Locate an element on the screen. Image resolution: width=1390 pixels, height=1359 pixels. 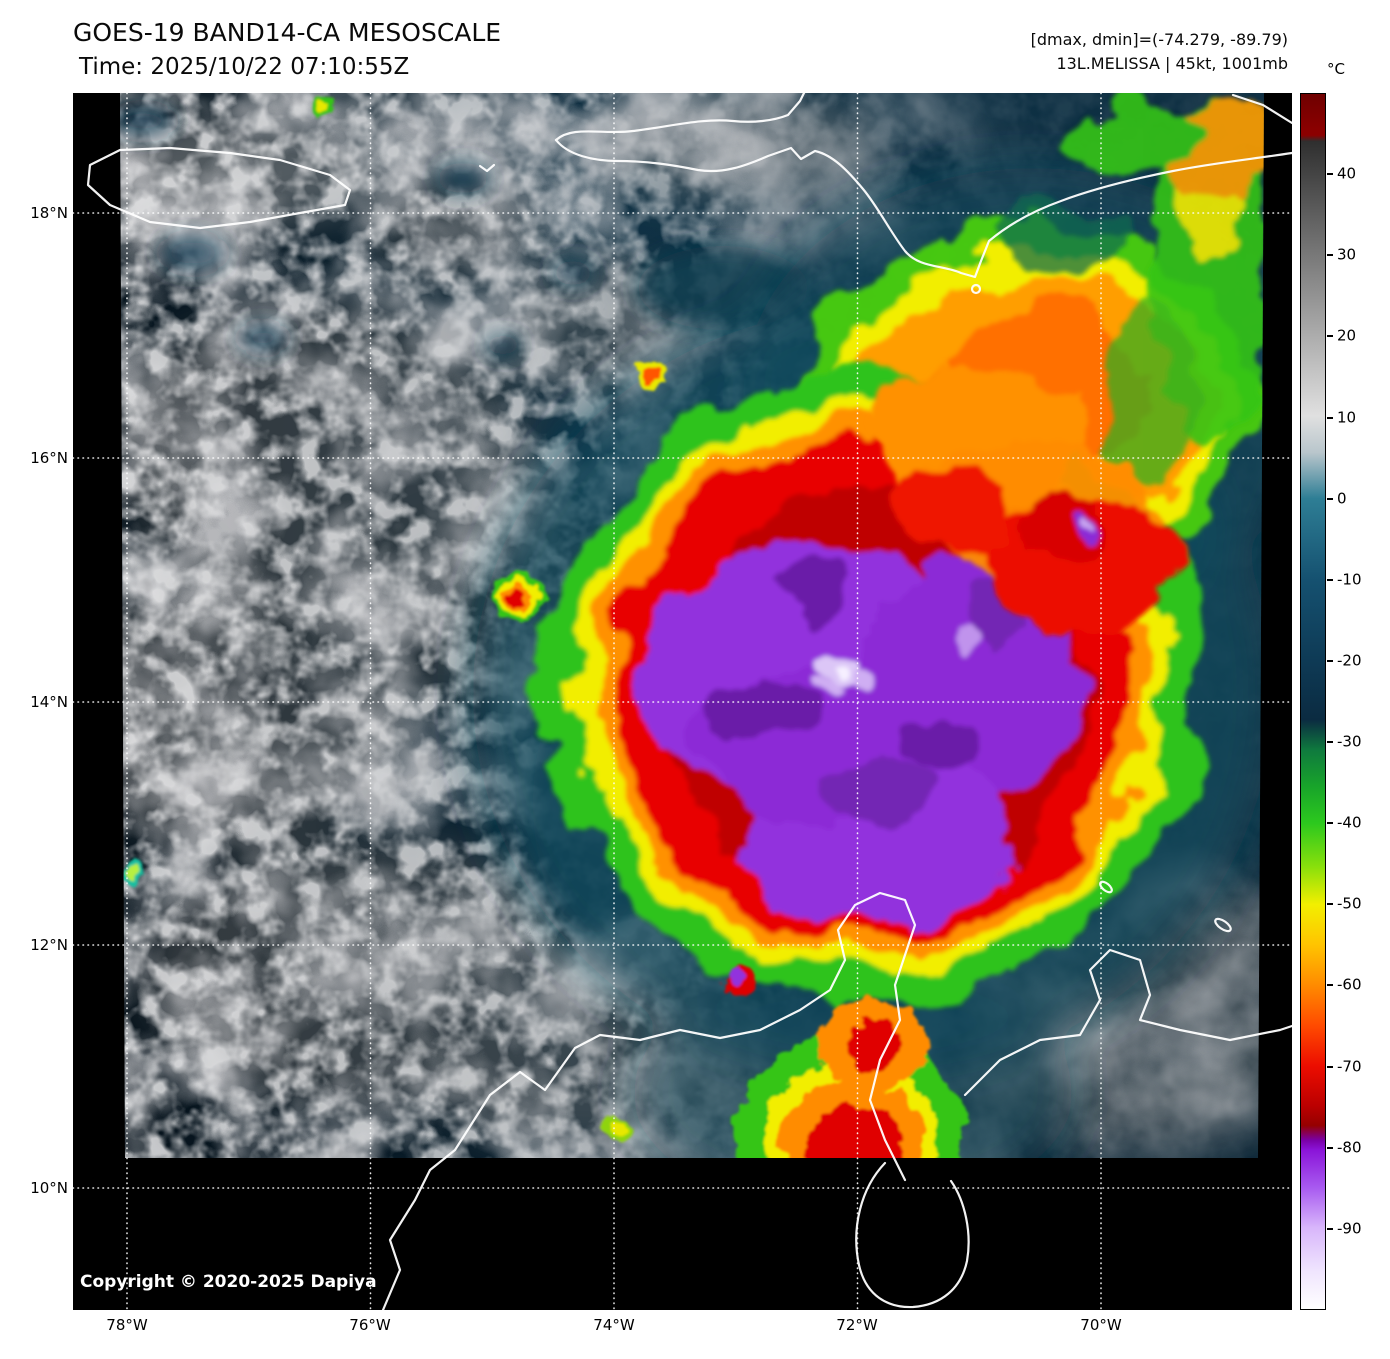
storm-ne-junction is located at coordinates (1018, 498).